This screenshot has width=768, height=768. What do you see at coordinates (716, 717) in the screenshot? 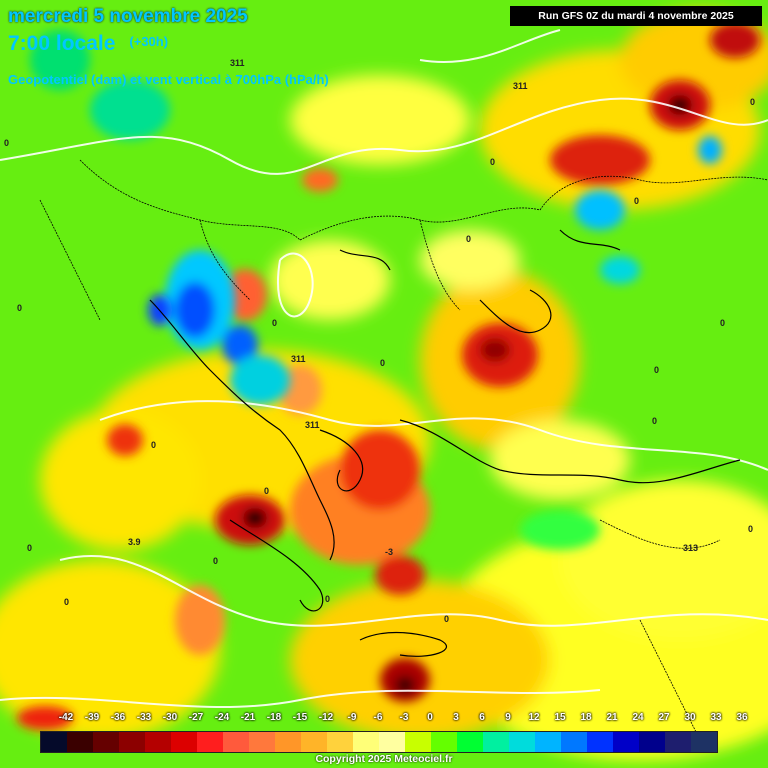
I see `legend-tick: 33` at bounding box center [716, 717].